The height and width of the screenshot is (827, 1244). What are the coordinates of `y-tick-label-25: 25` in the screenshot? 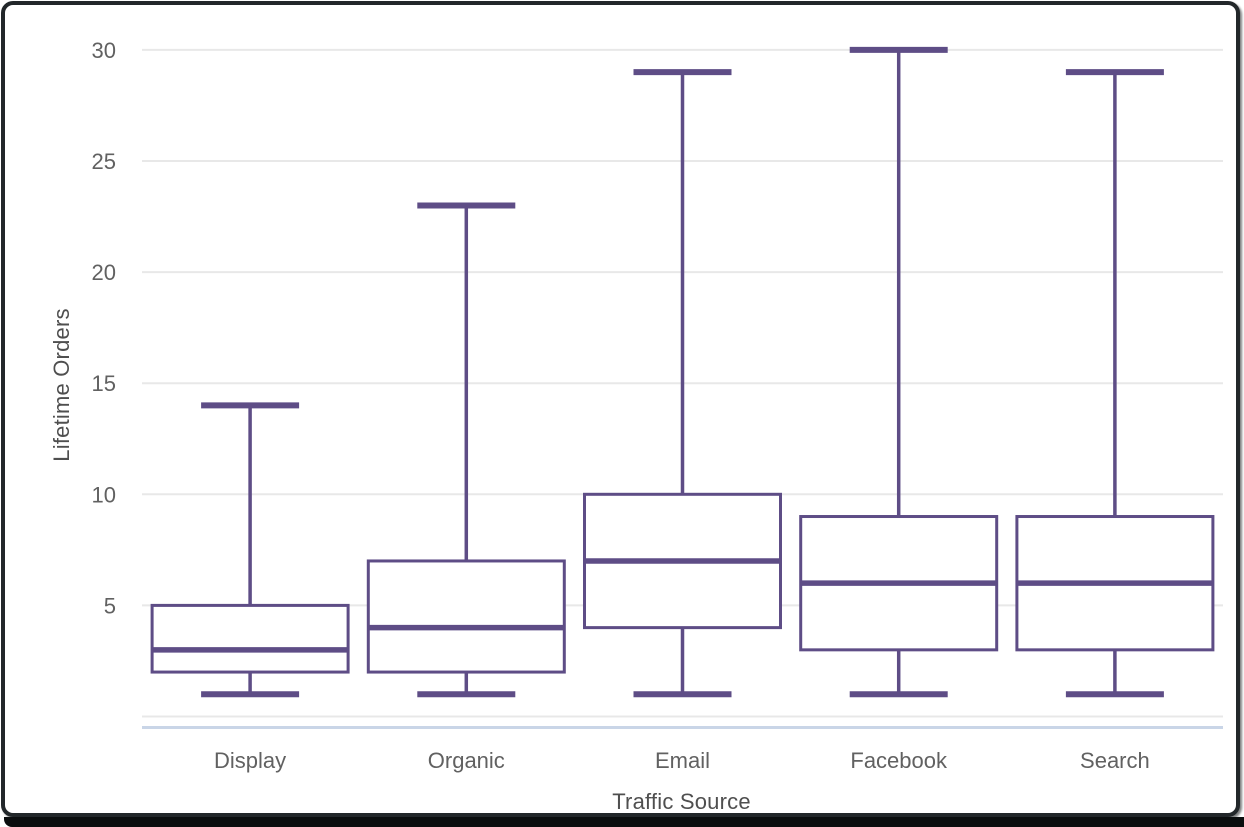 It's located at (104, 161).